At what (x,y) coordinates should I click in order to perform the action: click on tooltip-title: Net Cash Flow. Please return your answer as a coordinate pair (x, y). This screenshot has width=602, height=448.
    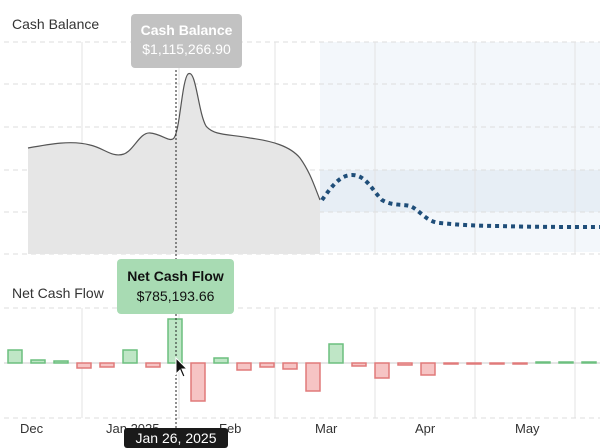
    Looking at the image, I should click on (175, 276).